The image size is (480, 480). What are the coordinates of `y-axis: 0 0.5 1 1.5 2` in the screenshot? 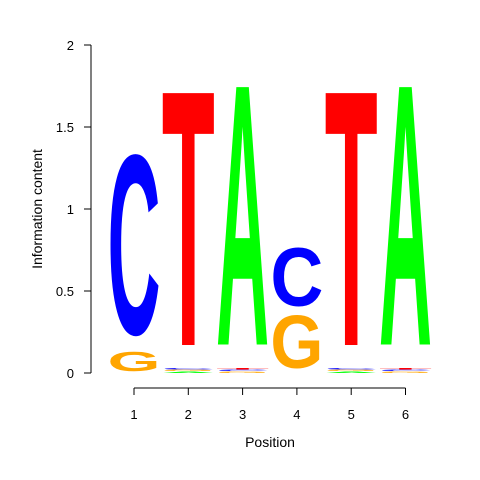 It's located at (74, 209).